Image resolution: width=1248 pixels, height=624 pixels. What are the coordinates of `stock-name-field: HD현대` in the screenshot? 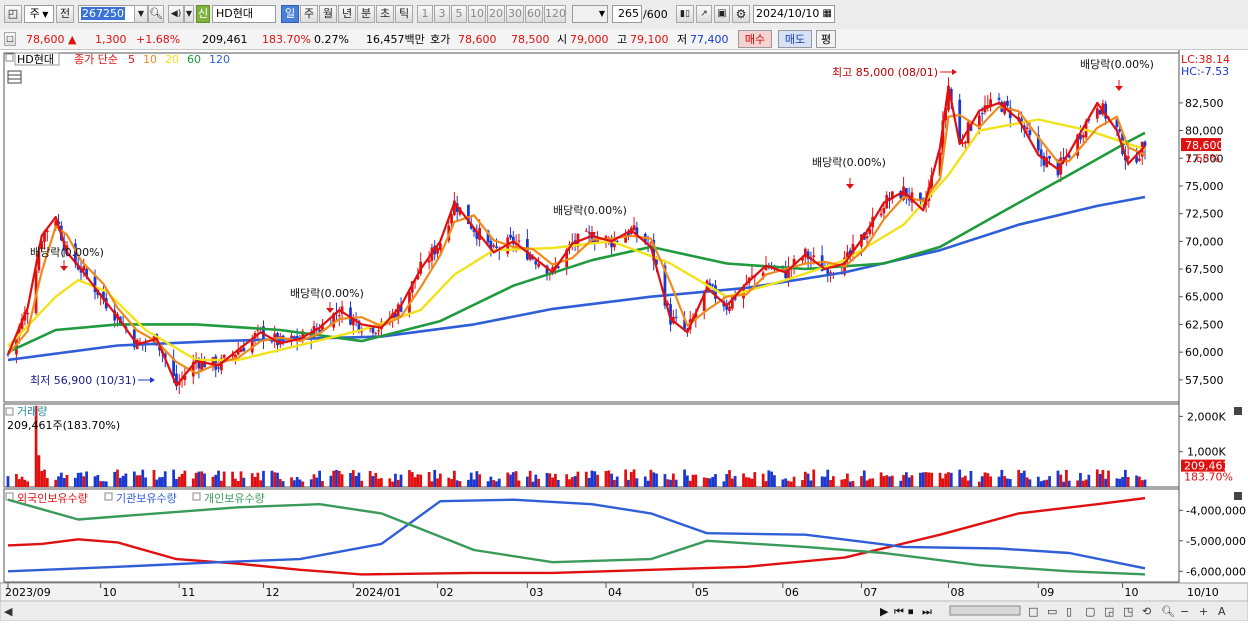 It's located at (244, 14).